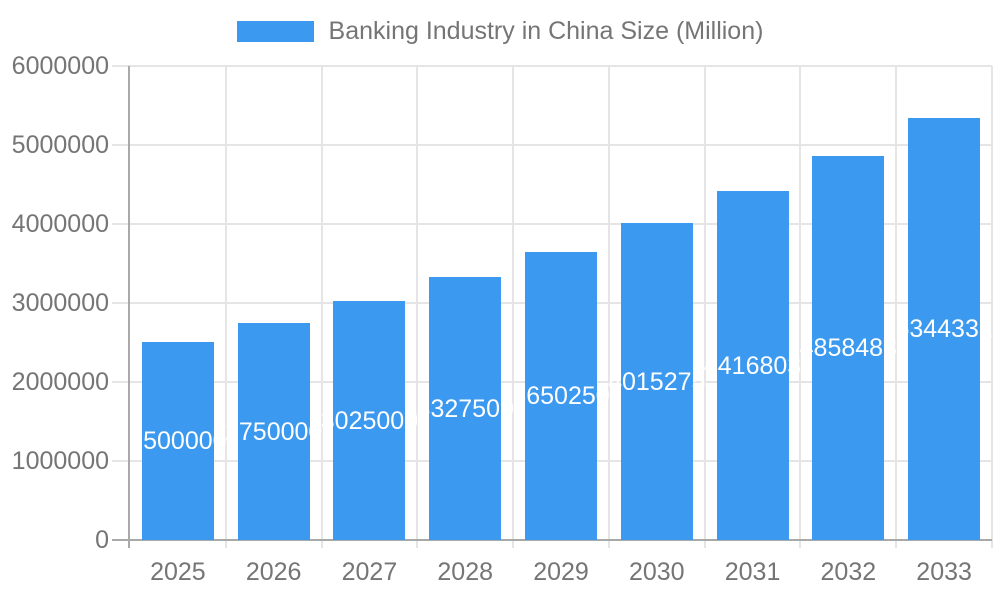  What do you see at coordinates (848, 572) in the screenshot?
I see `x-axis-tick-label: 2032` at bounding box center [848, 572].